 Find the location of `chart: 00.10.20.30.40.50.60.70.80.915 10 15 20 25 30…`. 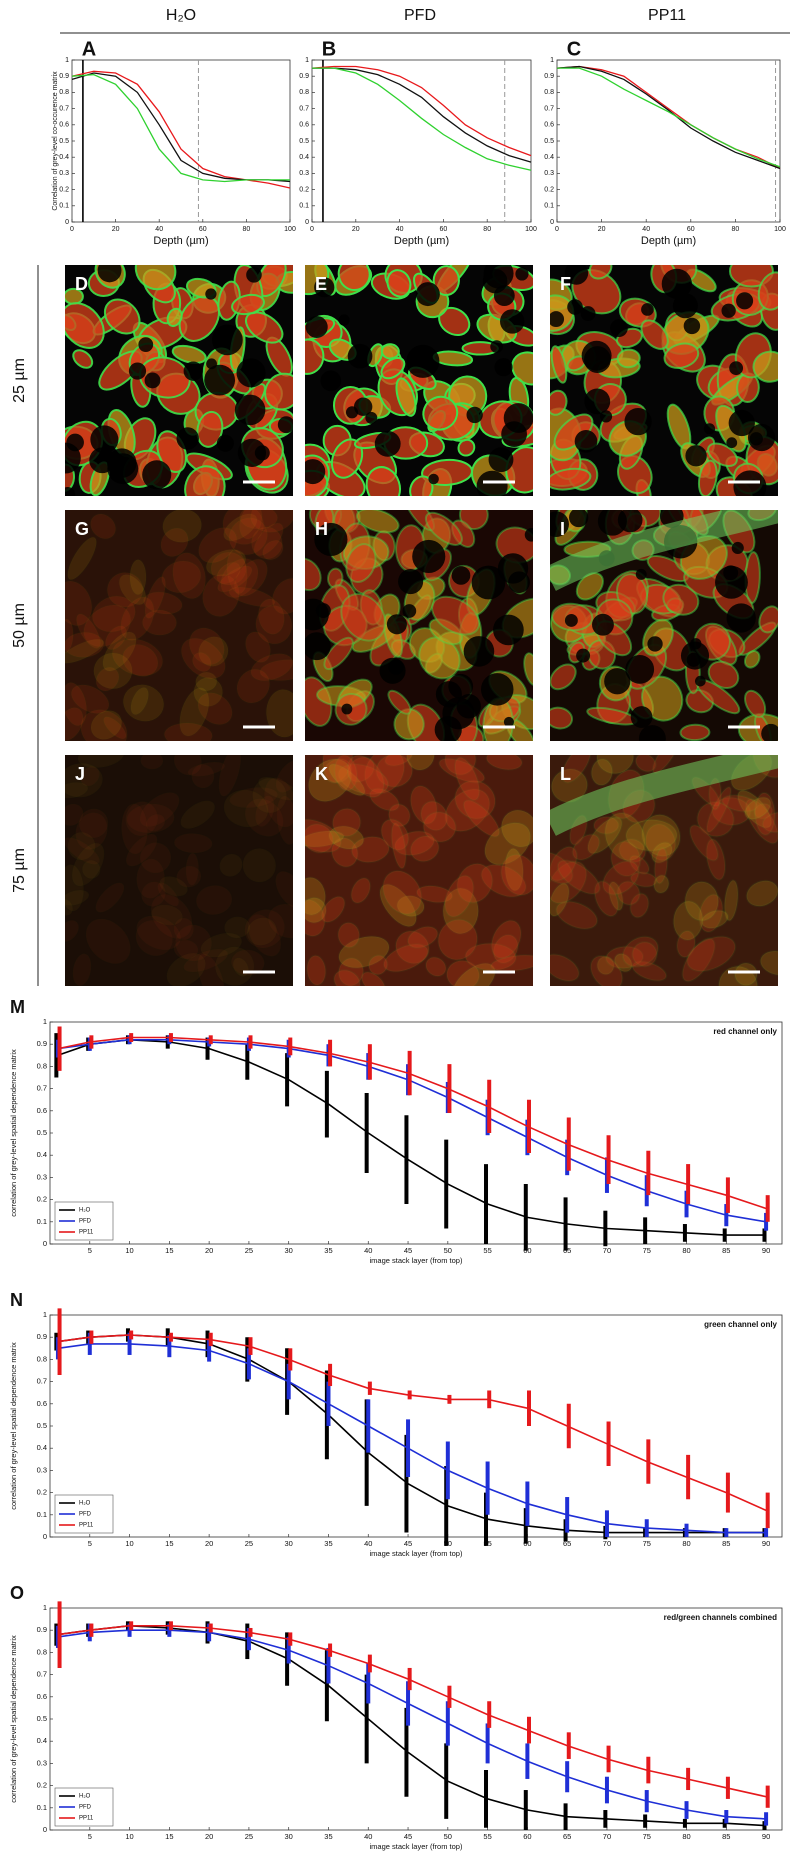

chart: 00.10.20.30.40.50.60.70.80.915 10 15 20 25 30… is located at coordinates (396, 1424).